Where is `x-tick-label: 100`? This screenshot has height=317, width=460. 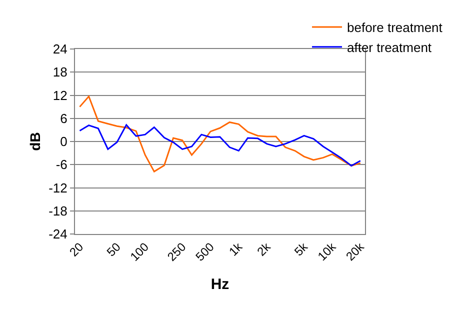
x-tick-label: 100 is located at coordinates (139, 252).